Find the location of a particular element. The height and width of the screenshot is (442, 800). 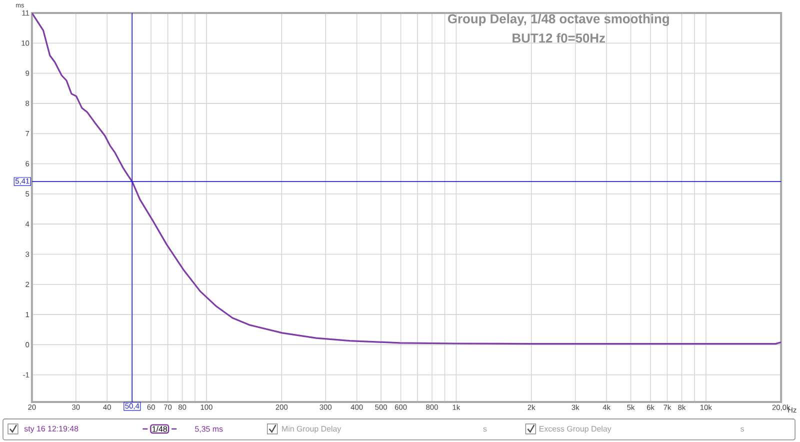

chart-title: Group Delay, 1/48 octave smoothing is located at coordinates (558, 20).